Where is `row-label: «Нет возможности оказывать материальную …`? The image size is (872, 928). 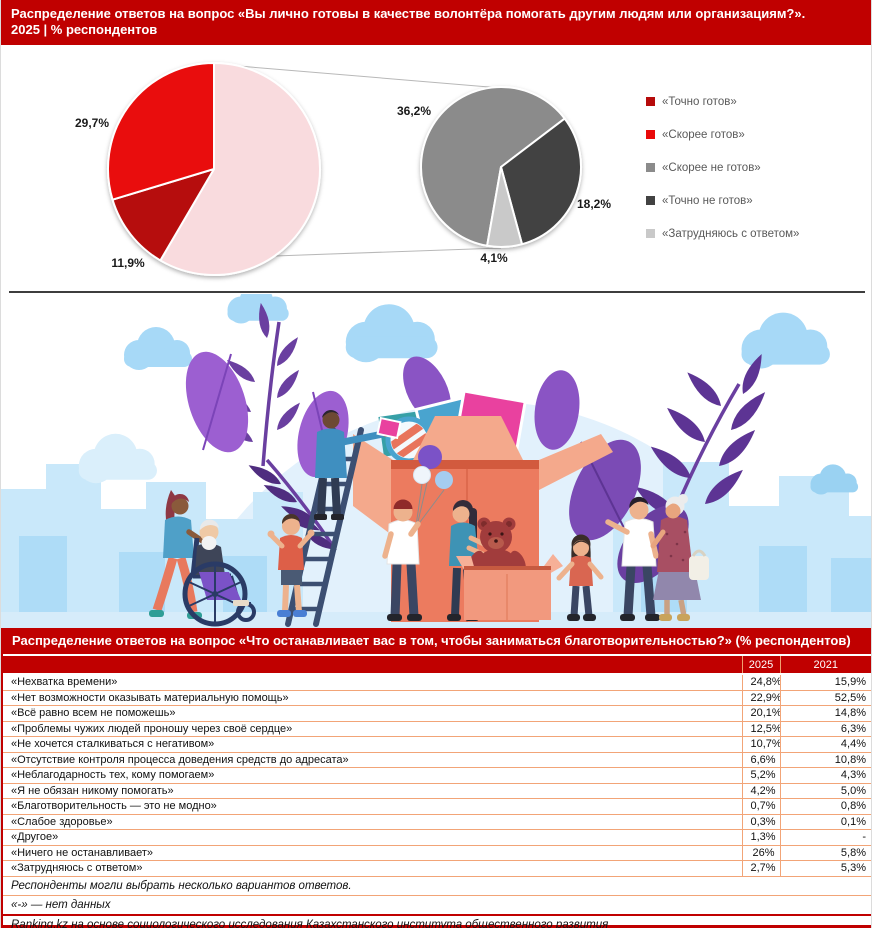 row-label: «Нет возможности оказывать материальную … is located at coordinates (372, 697).